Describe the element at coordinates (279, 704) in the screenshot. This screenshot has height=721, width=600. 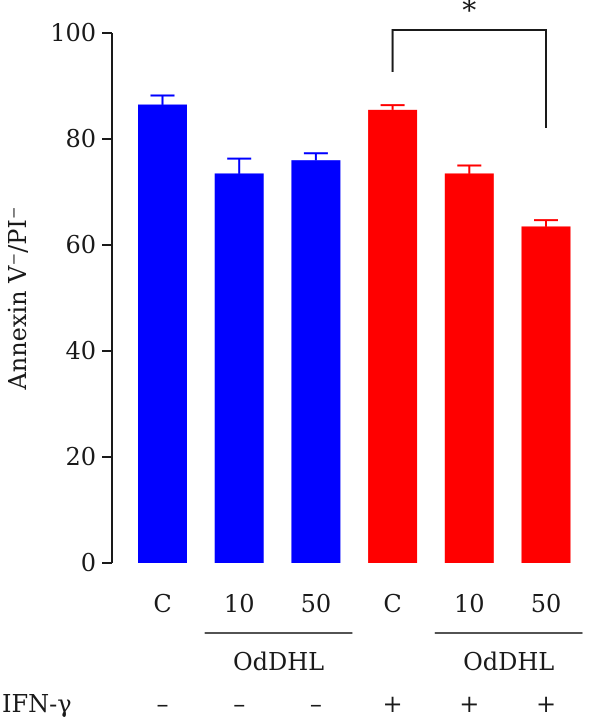
I see `ifn-gamma-row: IFN-γ – – – + + +` at that location.